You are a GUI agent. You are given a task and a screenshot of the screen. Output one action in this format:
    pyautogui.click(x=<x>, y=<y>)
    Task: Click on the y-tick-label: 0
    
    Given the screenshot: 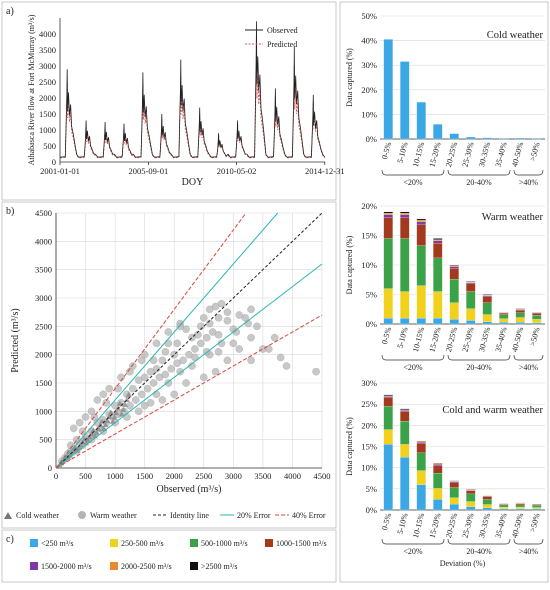 What is the action you would take?
    pyautogui.click(x=50, y=468)
    